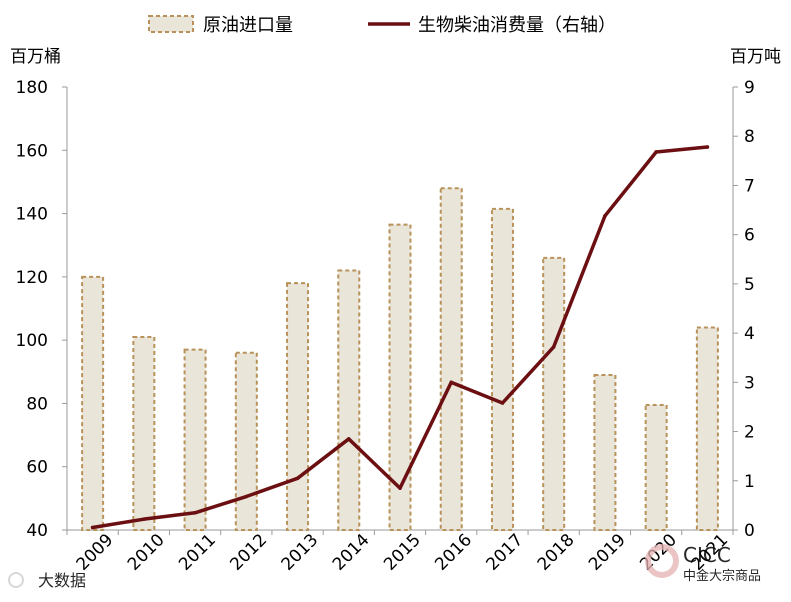 The image size is (791, 602). Describe the element at coordinates (749, 236) in the screenshot. I see `right-tick-label: 6` at that location.